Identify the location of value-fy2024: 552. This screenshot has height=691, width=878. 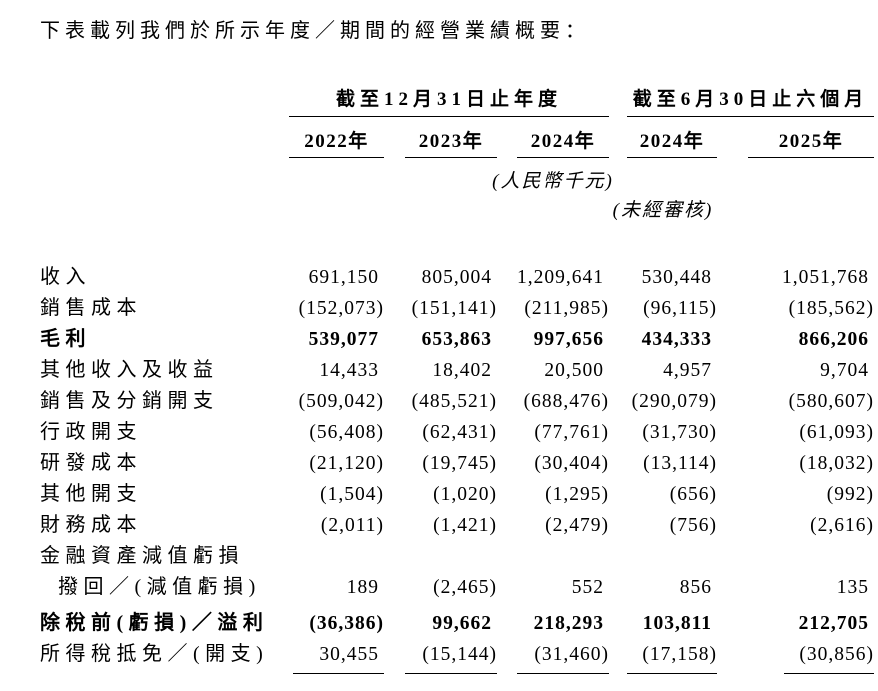
(587, 587).